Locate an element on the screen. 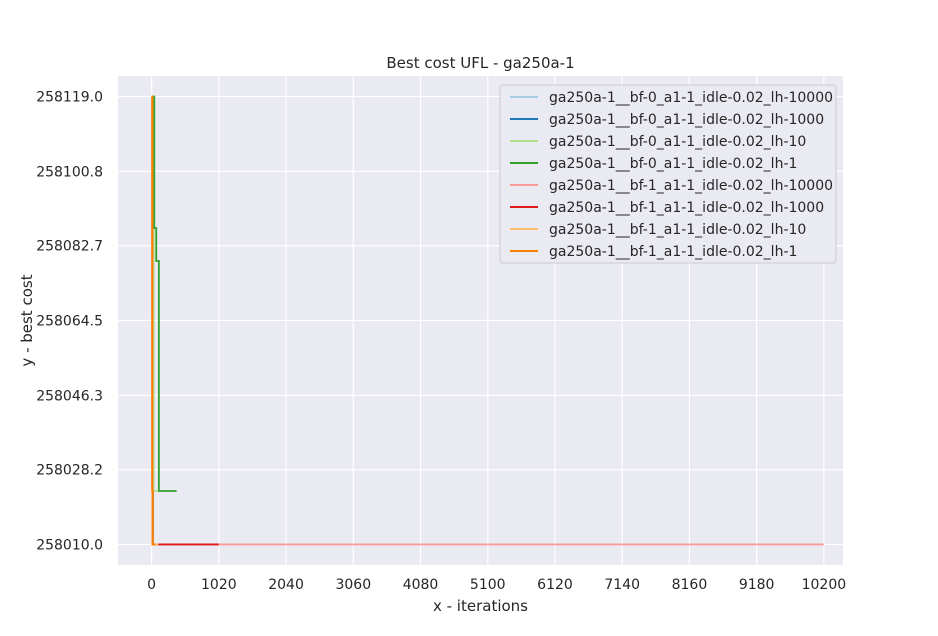  y-tick-label: 258100.8 is located at coordinates (69, 172).